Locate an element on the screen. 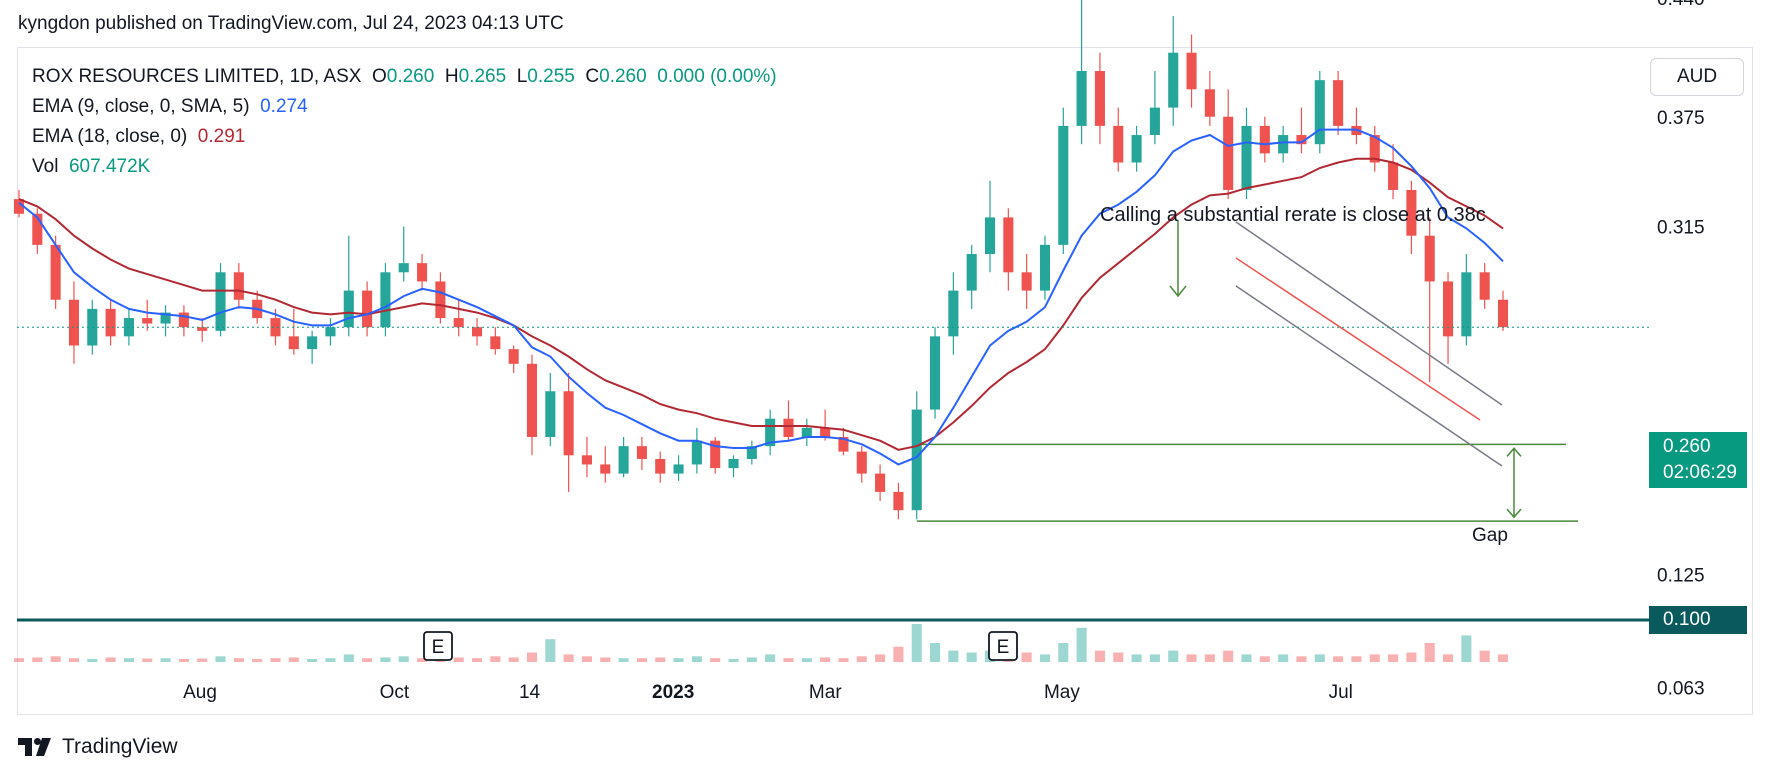 This screenshot has height=776, width=1772. high-value: 0.265 is located at coordinates (482, 76).